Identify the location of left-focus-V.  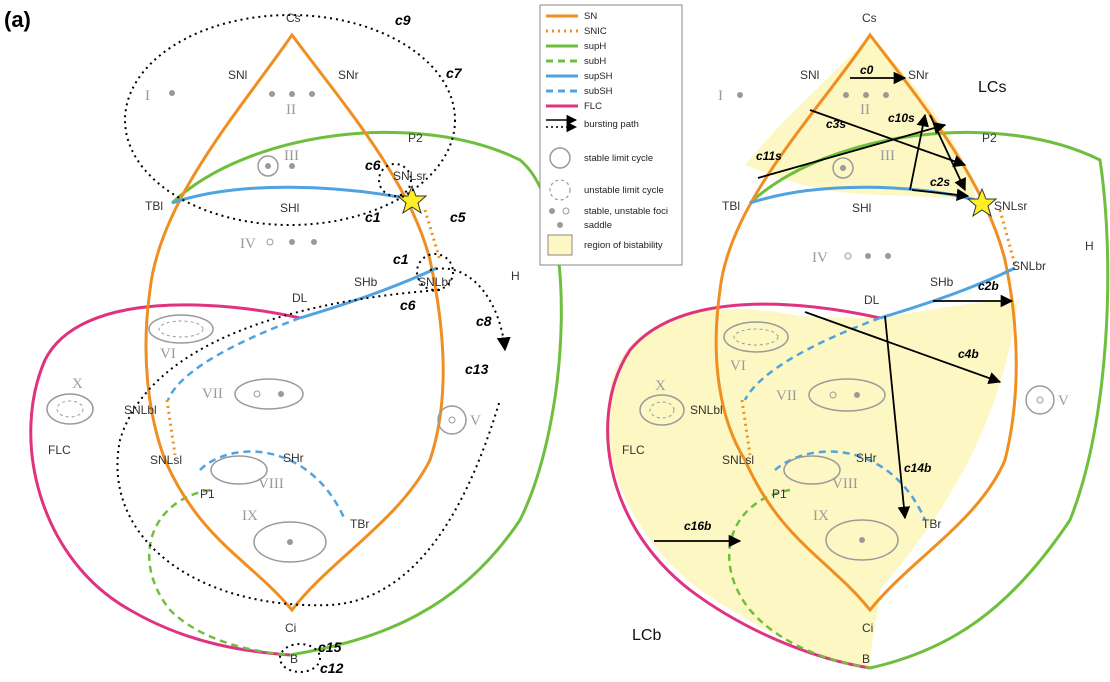
(452, 420).